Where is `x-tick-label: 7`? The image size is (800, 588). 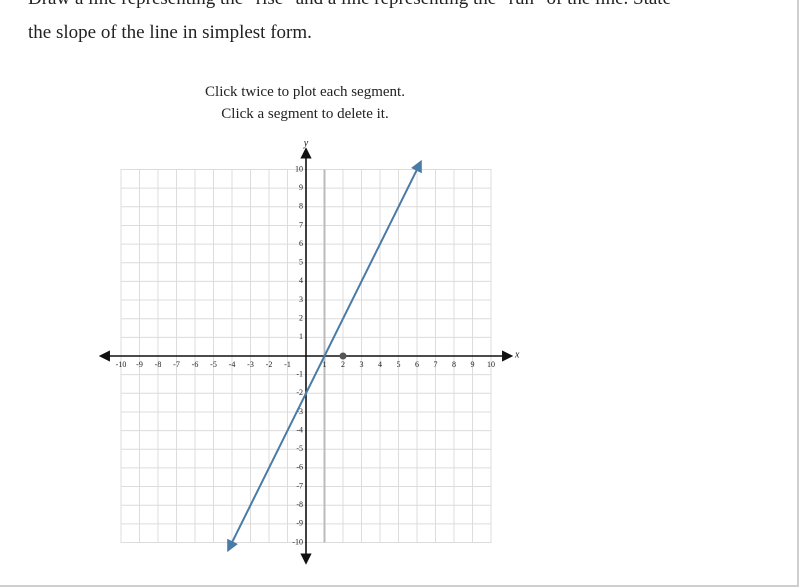 x-tick-label: 7 is located at coordinates (436, 364).